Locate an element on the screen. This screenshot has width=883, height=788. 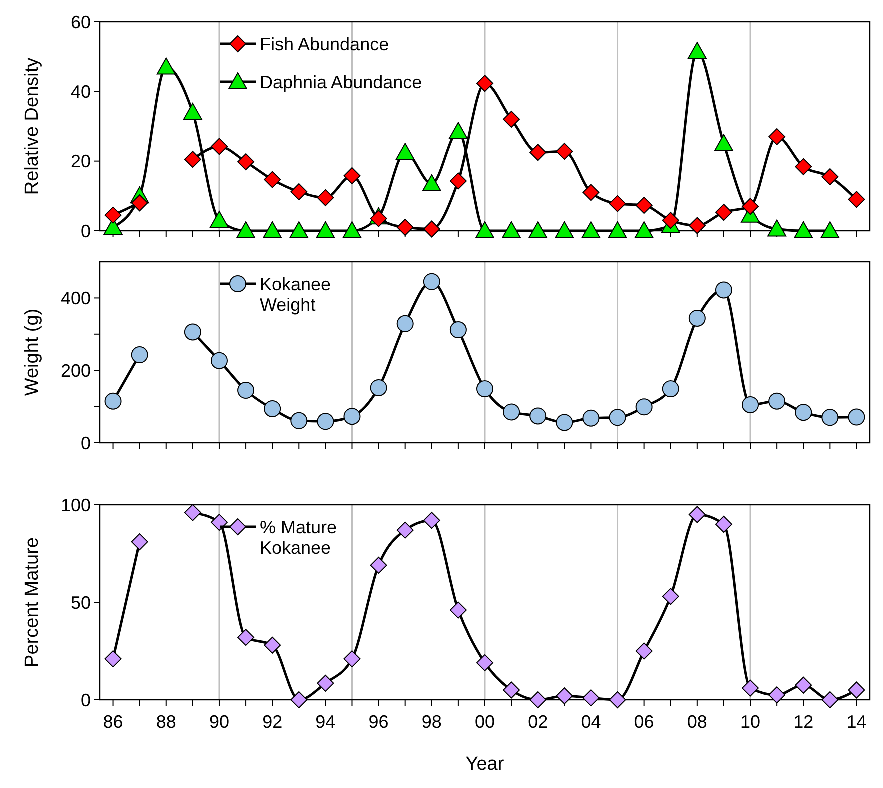
y-tick-label: 20 is located at coordinates (80, 162).